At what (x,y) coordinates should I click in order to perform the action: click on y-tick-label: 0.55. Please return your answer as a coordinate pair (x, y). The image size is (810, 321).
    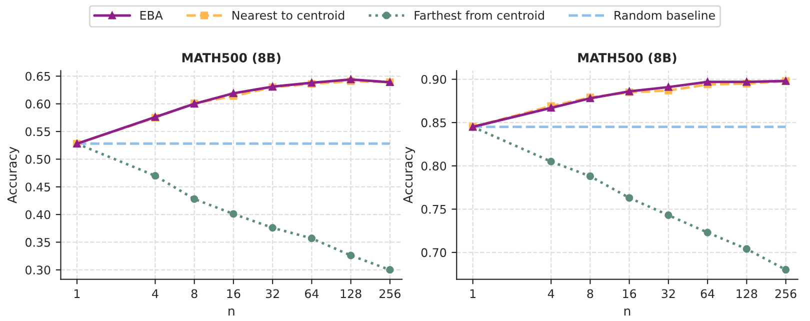
    Looking at the image, I should click on (38, 131).